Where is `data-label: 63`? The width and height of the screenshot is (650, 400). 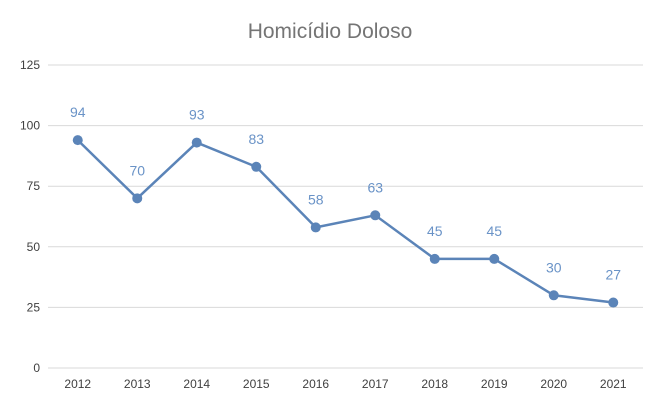
data-label: 63 is located at coordinates (375, 187).